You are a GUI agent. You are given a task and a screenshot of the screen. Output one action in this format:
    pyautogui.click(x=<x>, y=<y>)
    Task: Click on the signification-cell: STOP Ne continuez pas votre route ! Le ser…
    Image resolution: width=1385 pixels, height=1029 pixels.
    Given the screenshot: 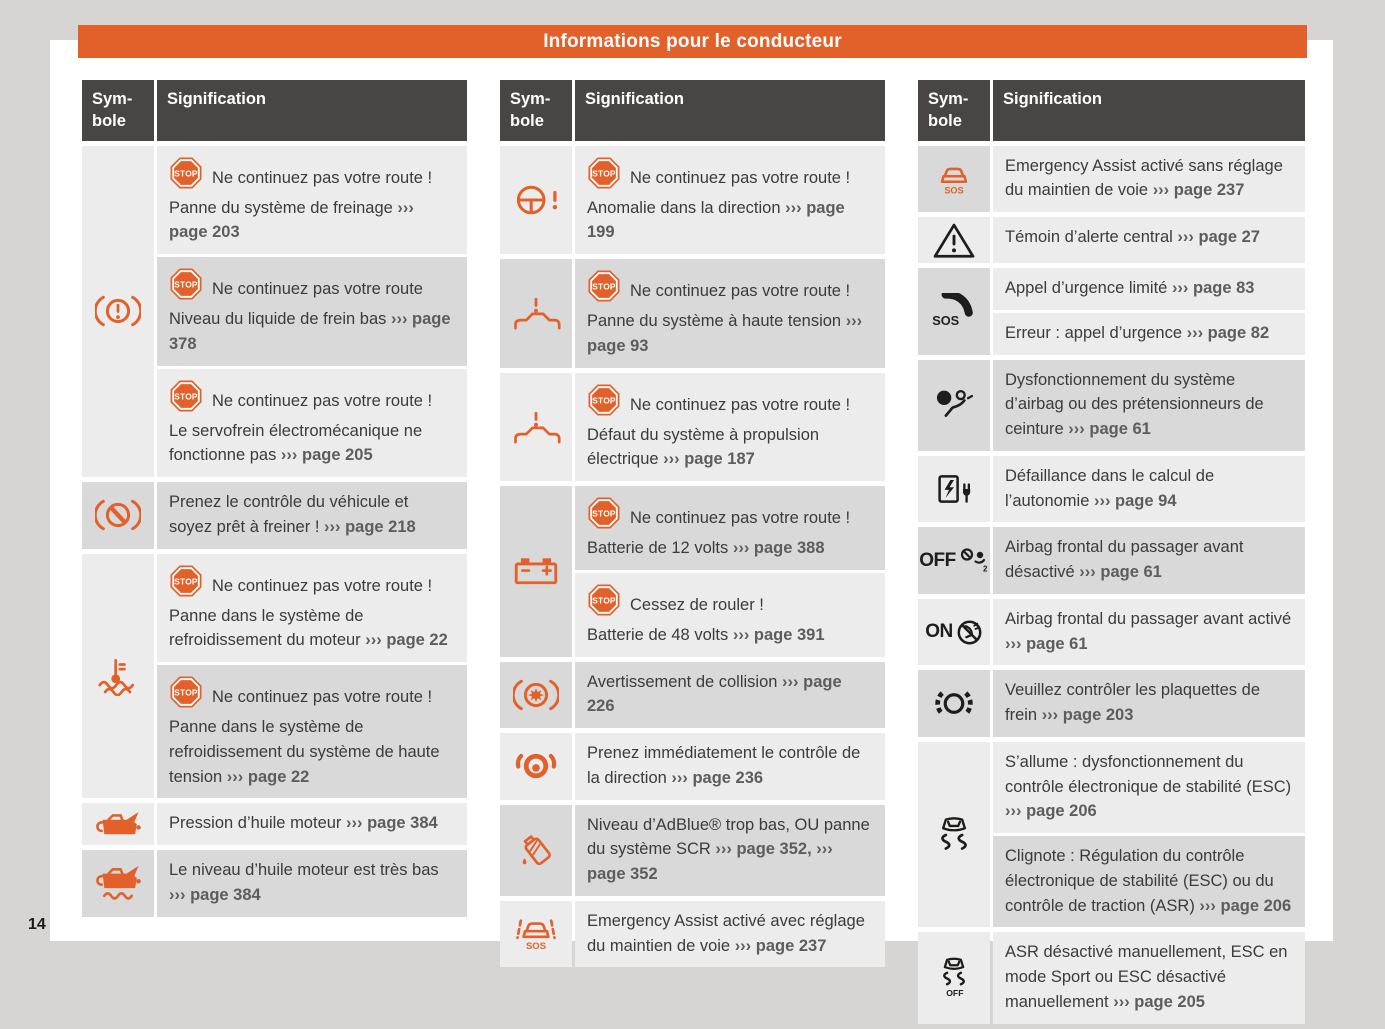 What is the action you would take?
    pyautogui.click(x=312, y=423)
    